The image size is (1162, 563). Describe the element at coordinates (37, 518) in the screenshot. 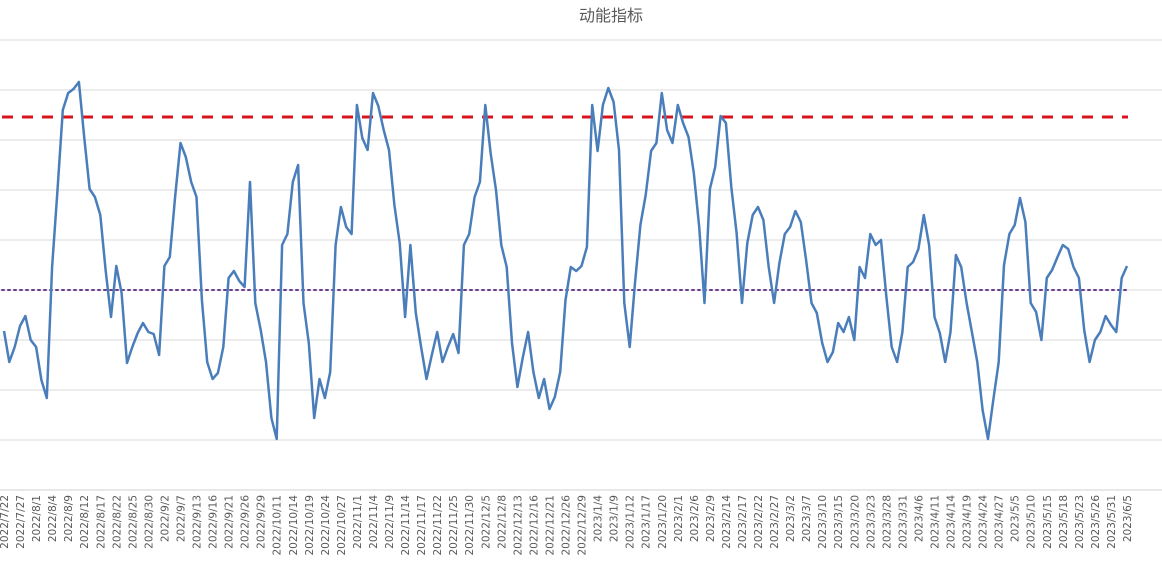

I see `x-tick-label: 2022/8/1` at that location.